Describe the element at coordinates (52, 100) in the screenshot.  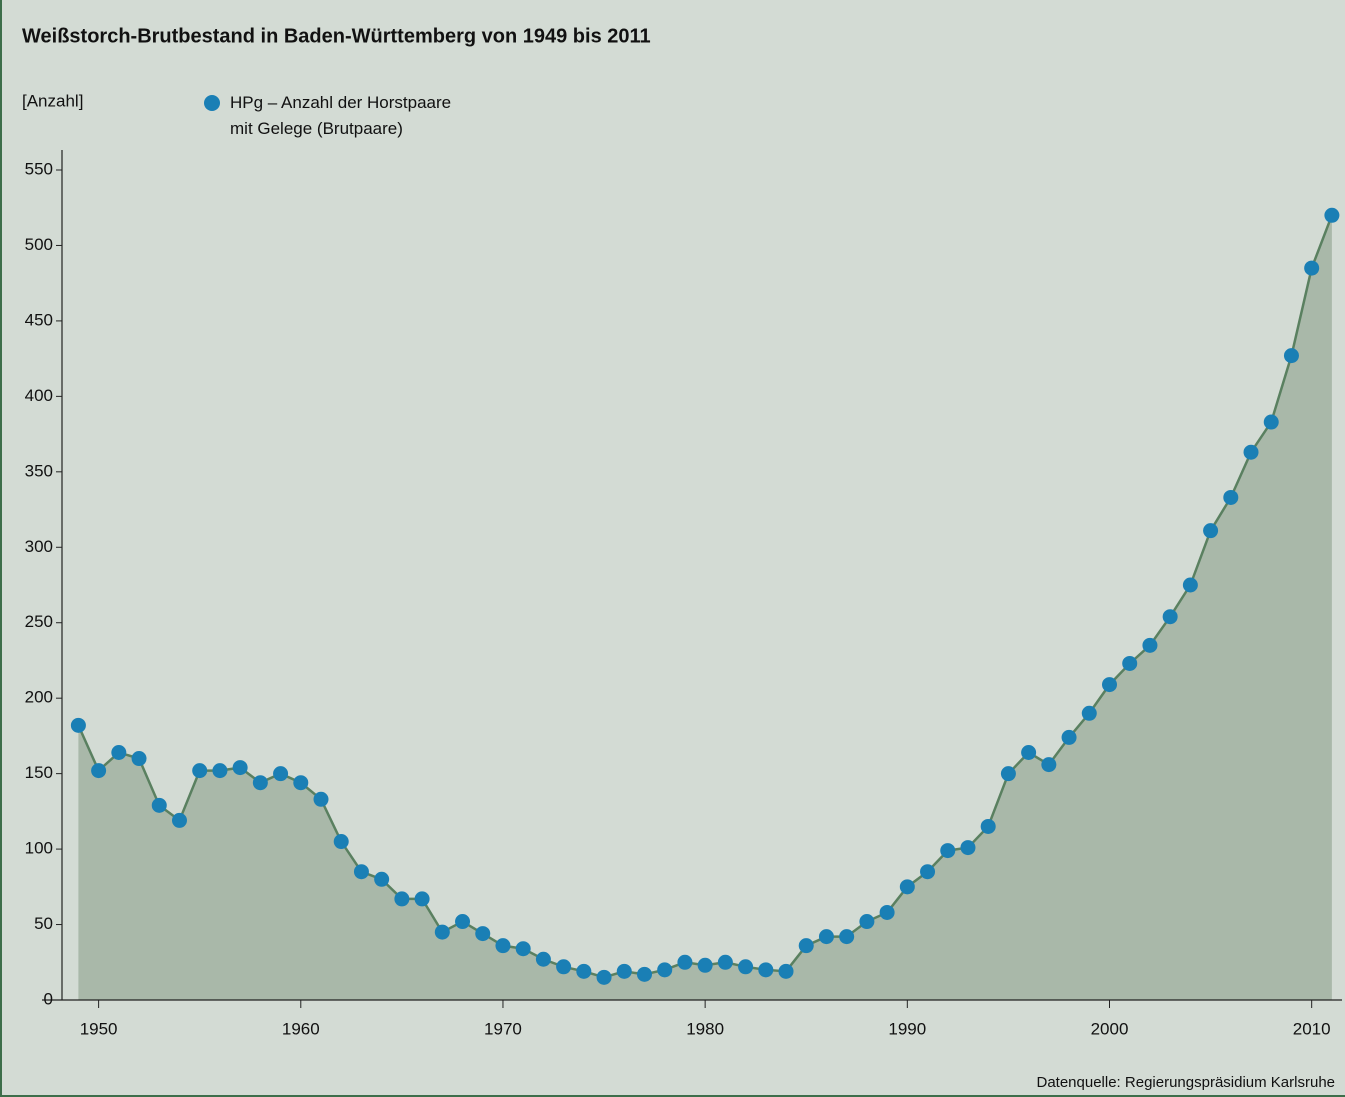
I see `y-axis-label: [Anzahl]` at that location.